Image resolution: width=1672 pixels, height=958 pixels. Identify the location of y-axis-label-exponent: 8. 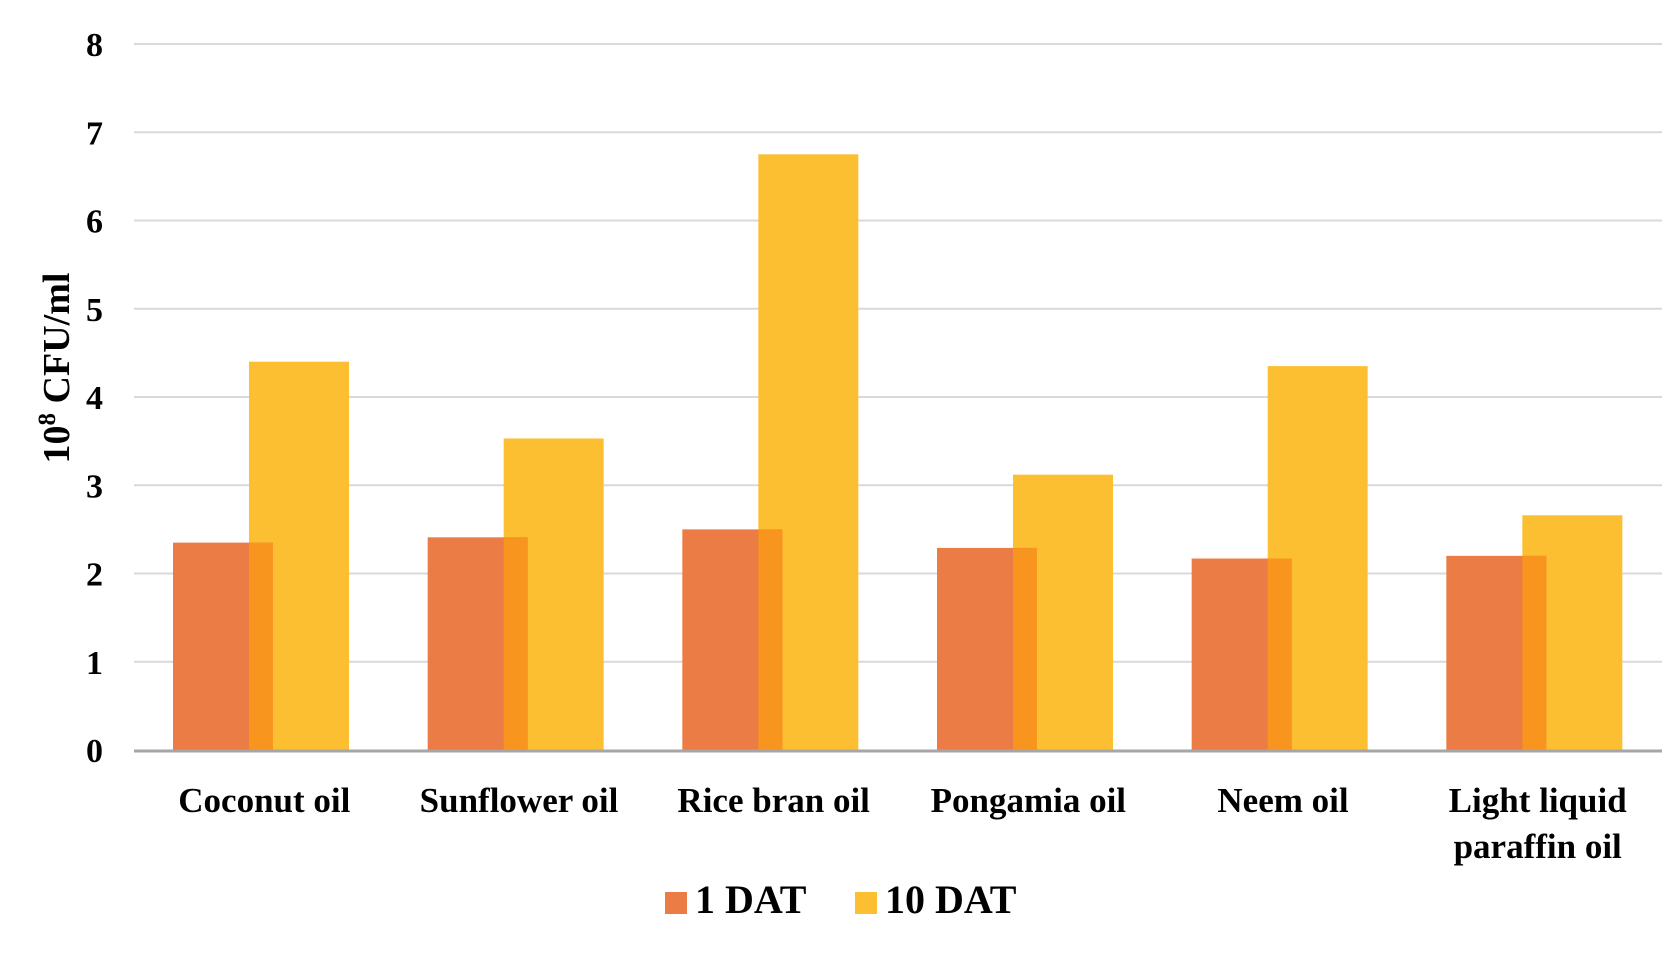
(47, 419).